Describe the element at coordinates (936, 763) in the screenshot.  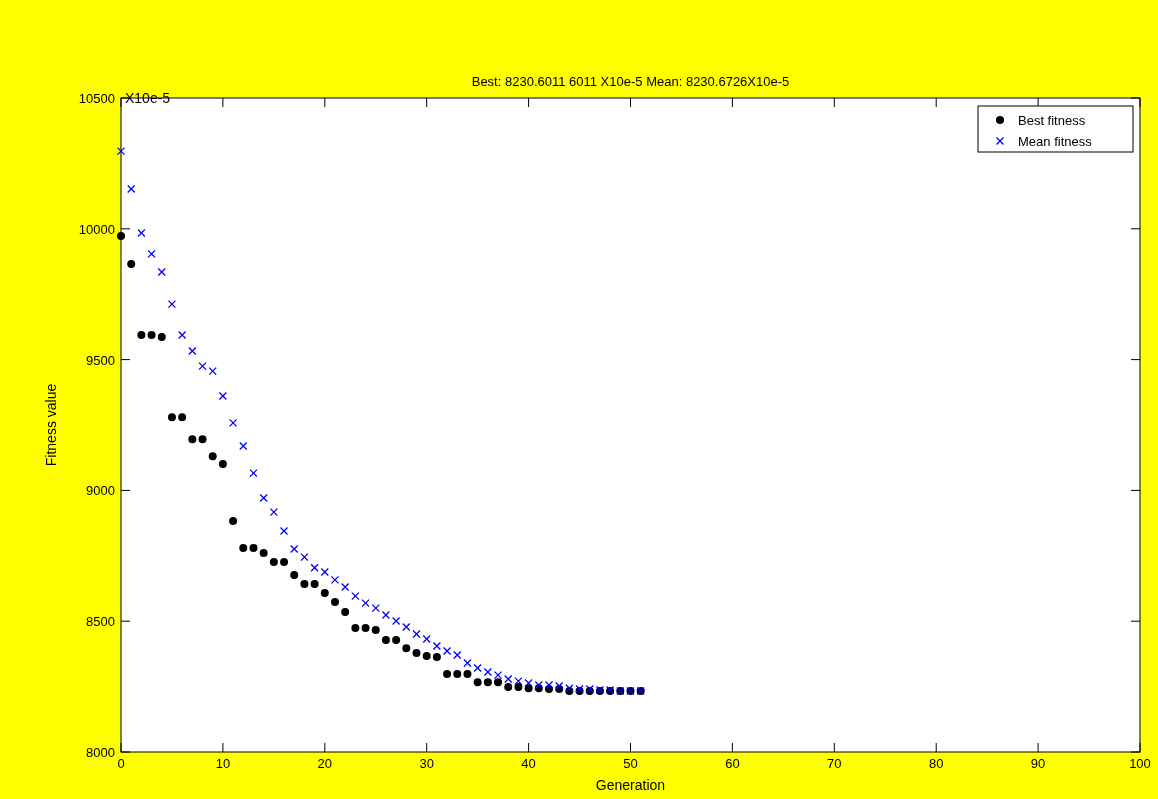
I see `x-tick-label: 80` at that location.